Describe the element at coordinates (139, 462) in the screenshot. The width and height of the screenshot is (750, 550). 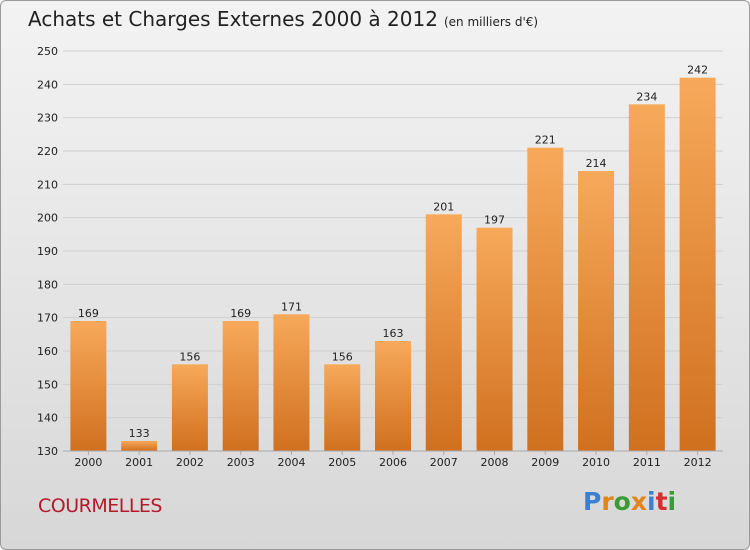
I see `x-tick-label: 2001` at that location.